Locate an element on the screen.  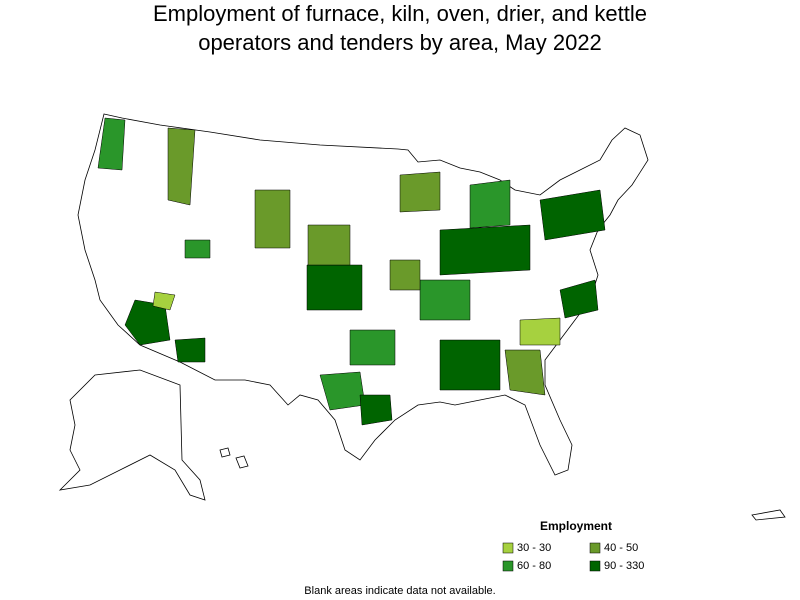
legend: 30 - 30 40 - 50 60 - 80 90 - 330 is located at coordinates (573, 557).